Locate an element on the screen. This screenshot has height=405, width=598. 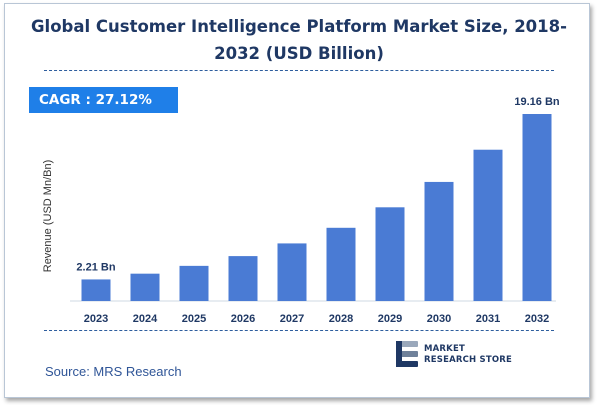
axis-divider-bottom is located at coordinates (299, 330).